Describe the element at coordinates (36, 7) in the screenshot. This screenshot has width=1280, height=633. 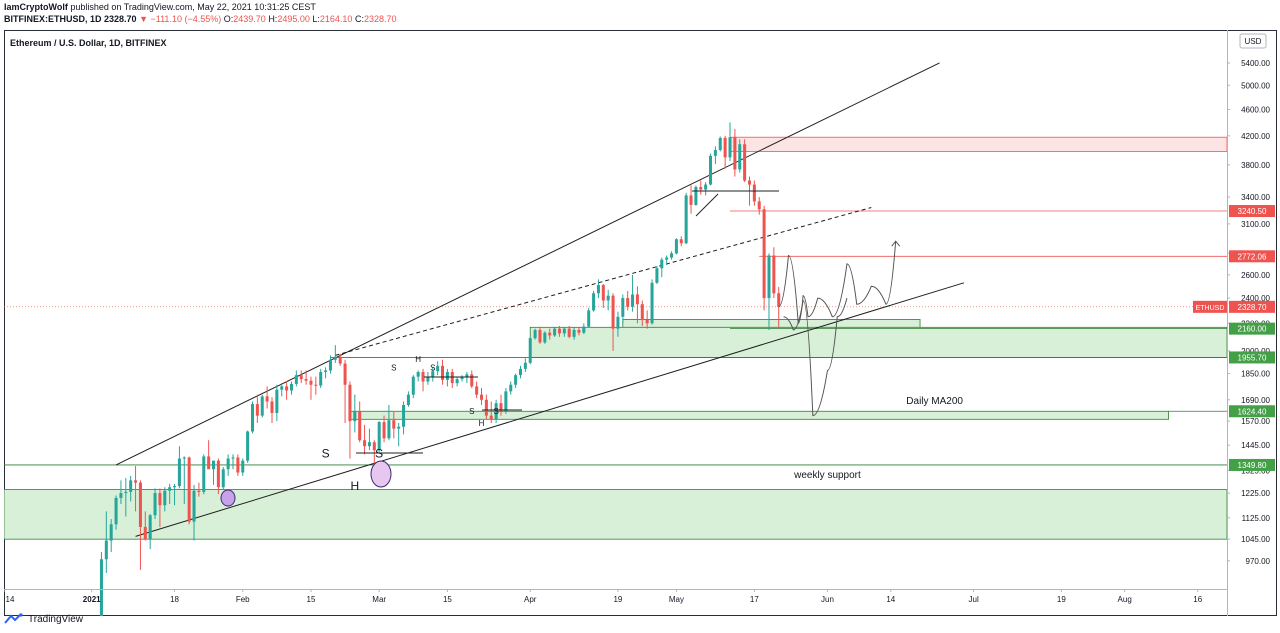
I see `publisher-name: IamCryptoWolf` at that location.